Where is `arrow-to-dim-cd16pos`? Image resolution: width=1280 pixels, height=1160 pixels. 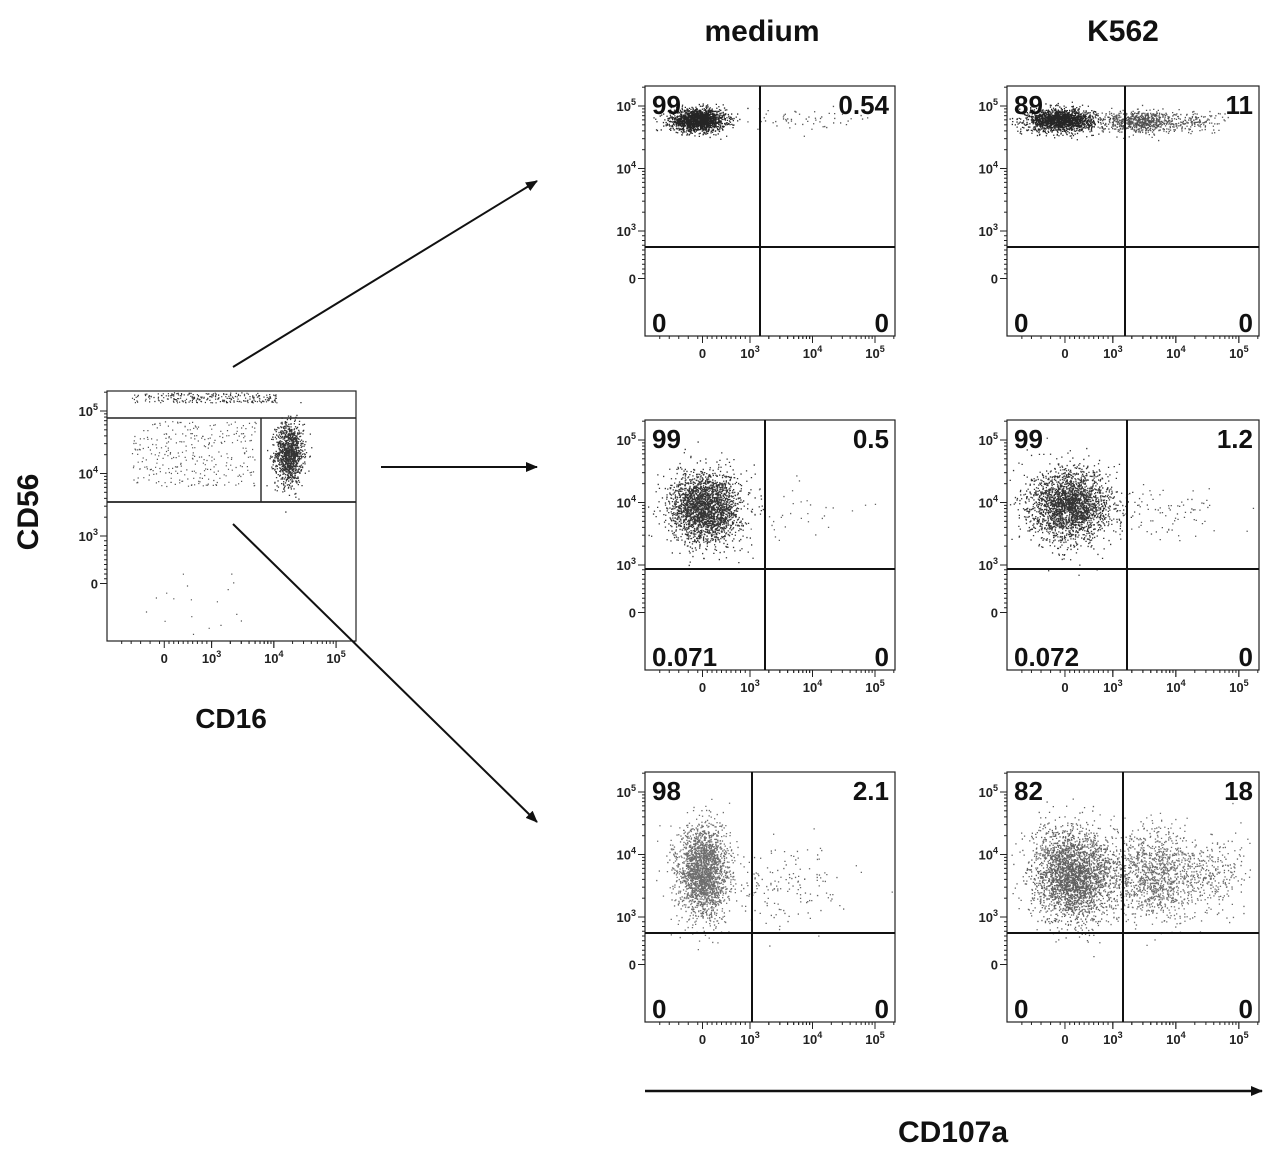
arrow-to-dim-cd16pos is located at coordinates (385, 673).